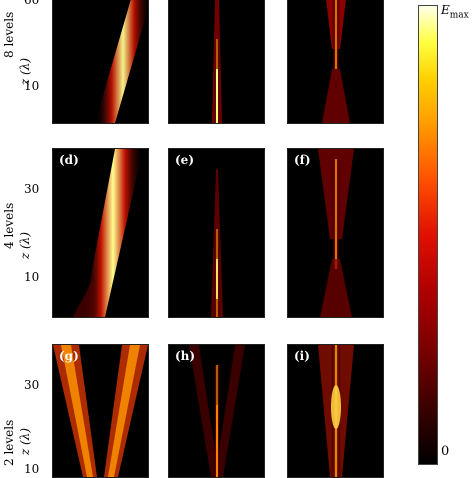  I want to click on panel-h-letter: (h), so click(185, 356).